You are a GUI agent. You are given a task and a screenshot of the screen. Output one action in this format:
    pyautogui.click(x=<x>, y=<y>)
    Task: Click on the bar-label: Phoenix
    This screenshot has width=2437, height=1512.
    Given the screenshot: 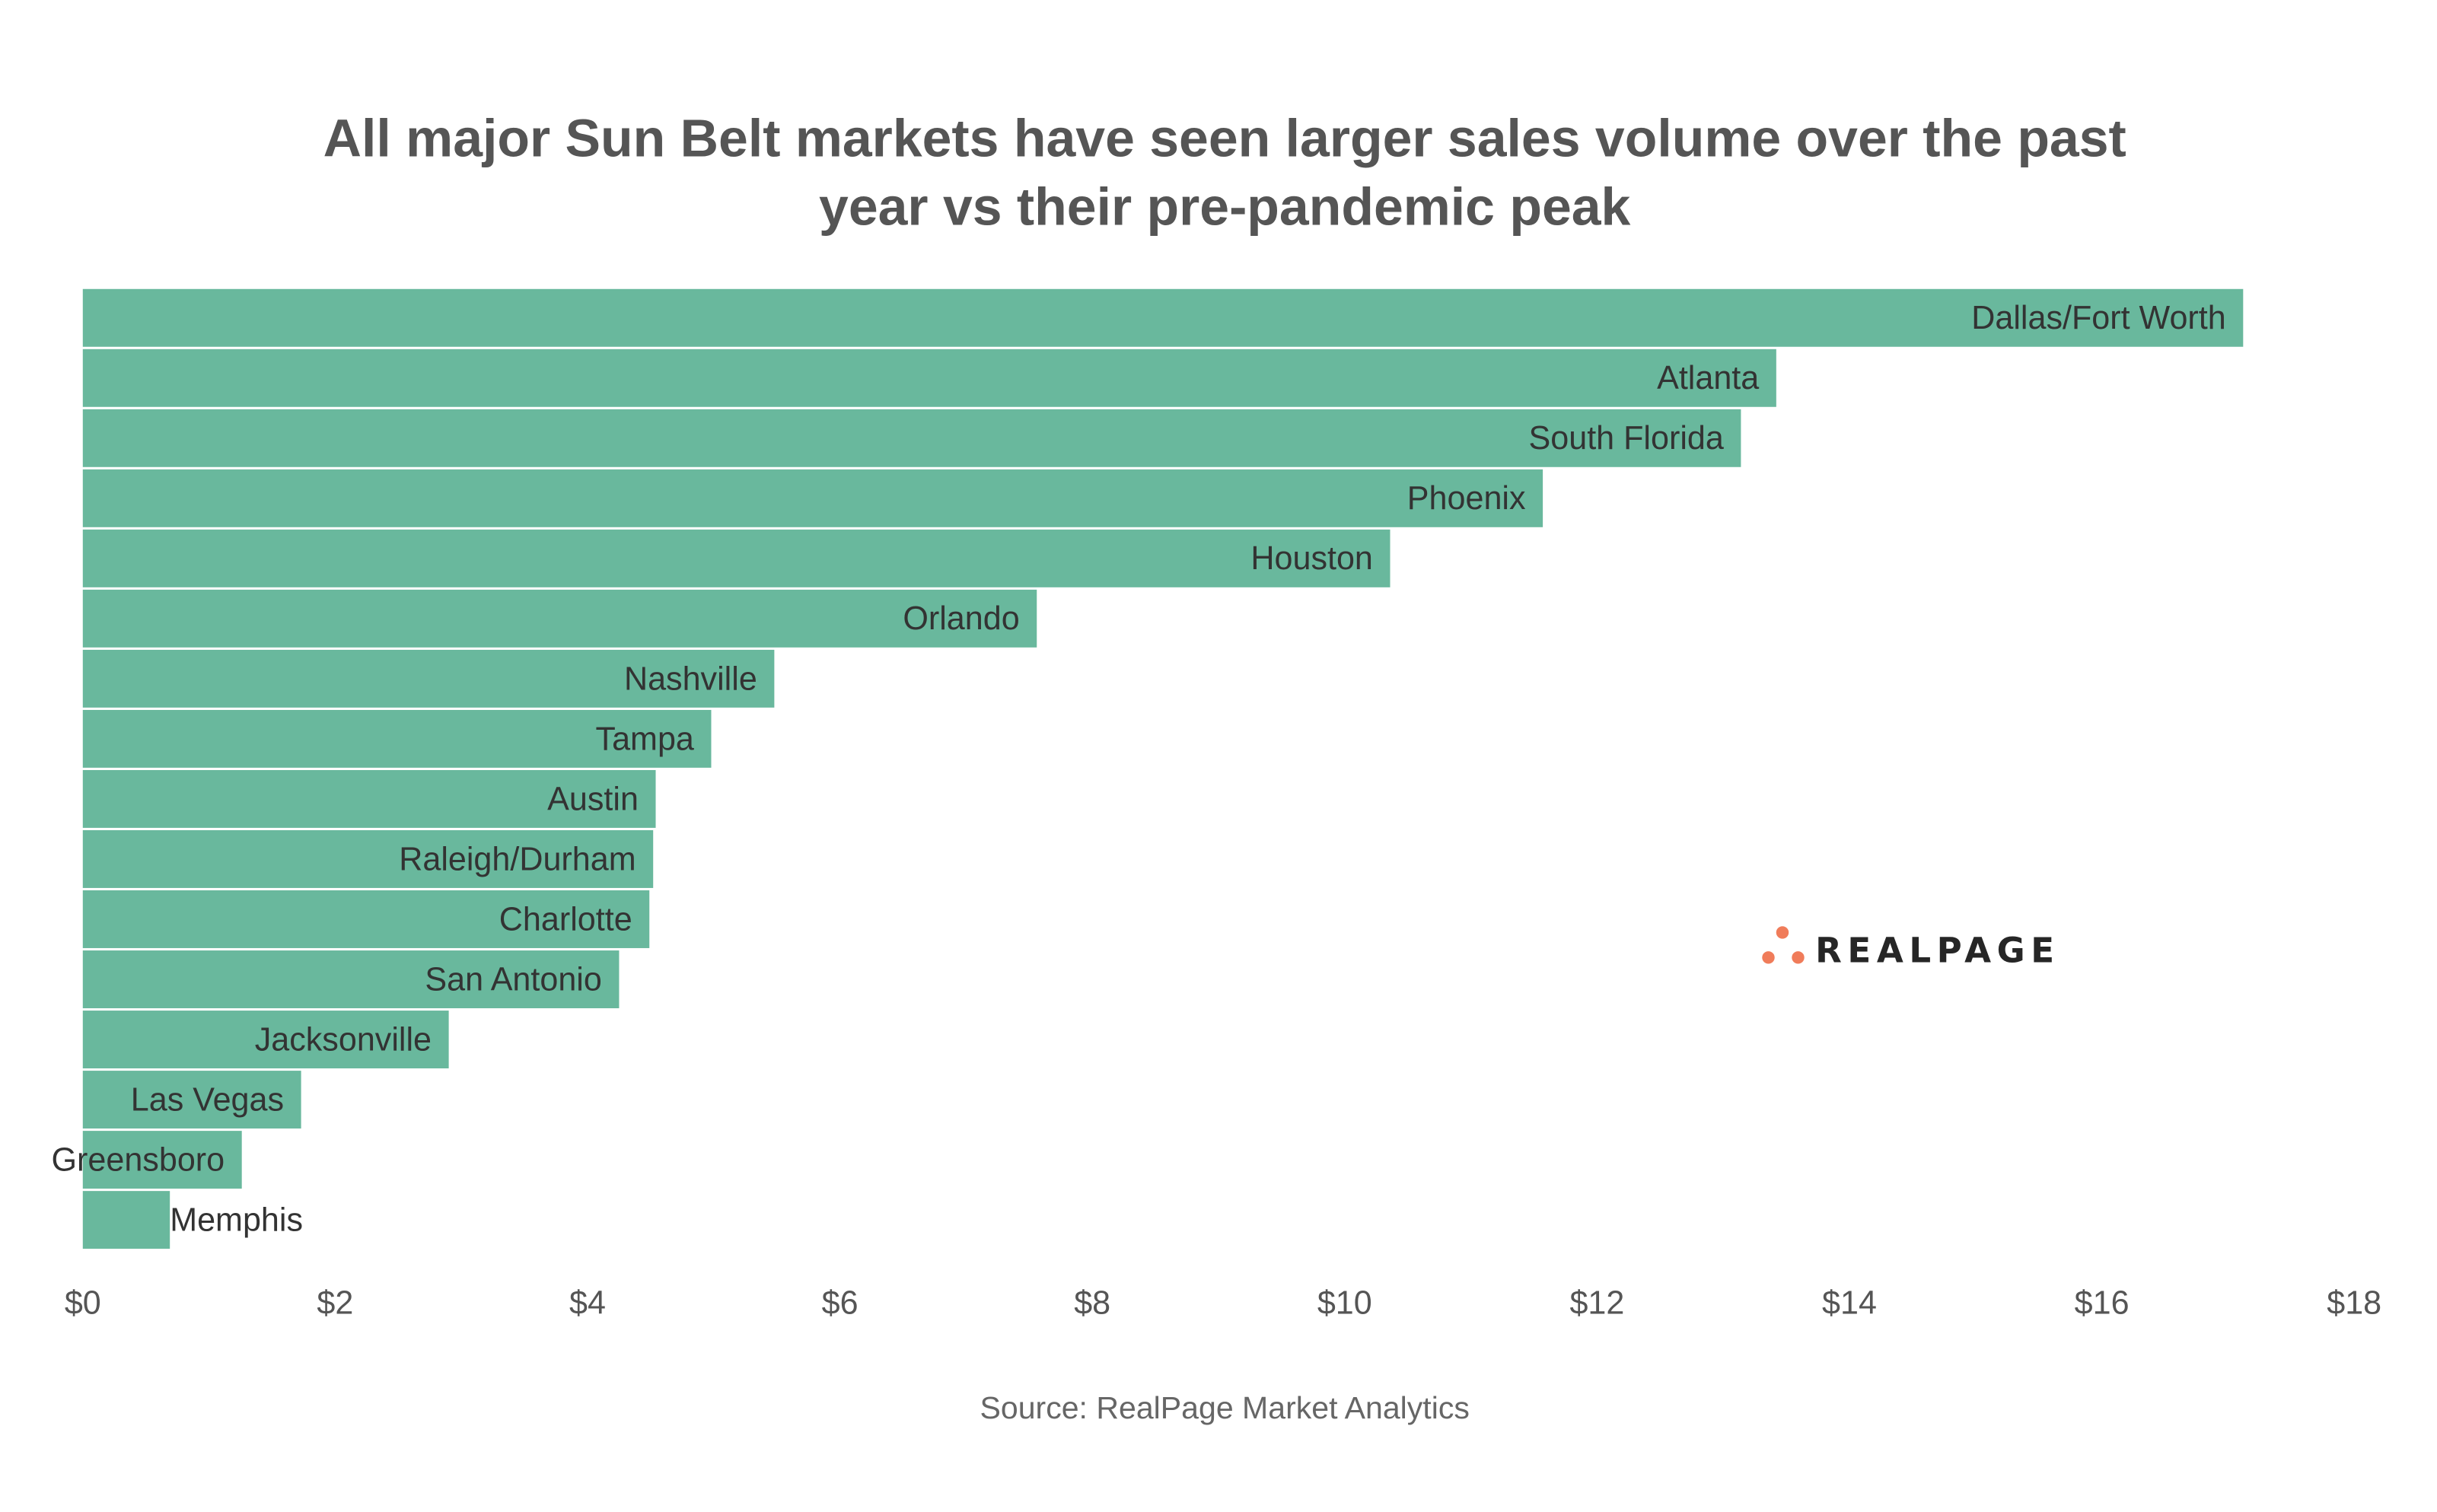 What is the action you would take?
    pyautogui.click(x=1466, y=498)
    